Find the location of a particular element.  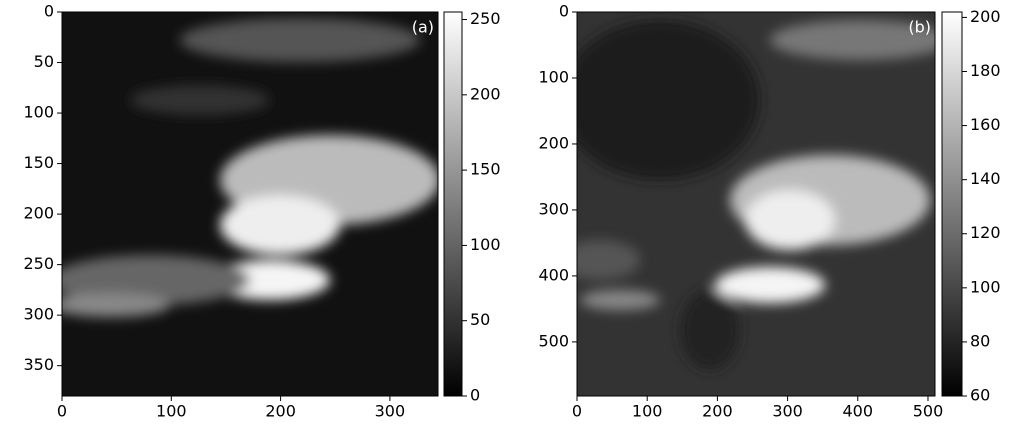

colorbar-tick-label: 150 is located at coordinates (485, 169).